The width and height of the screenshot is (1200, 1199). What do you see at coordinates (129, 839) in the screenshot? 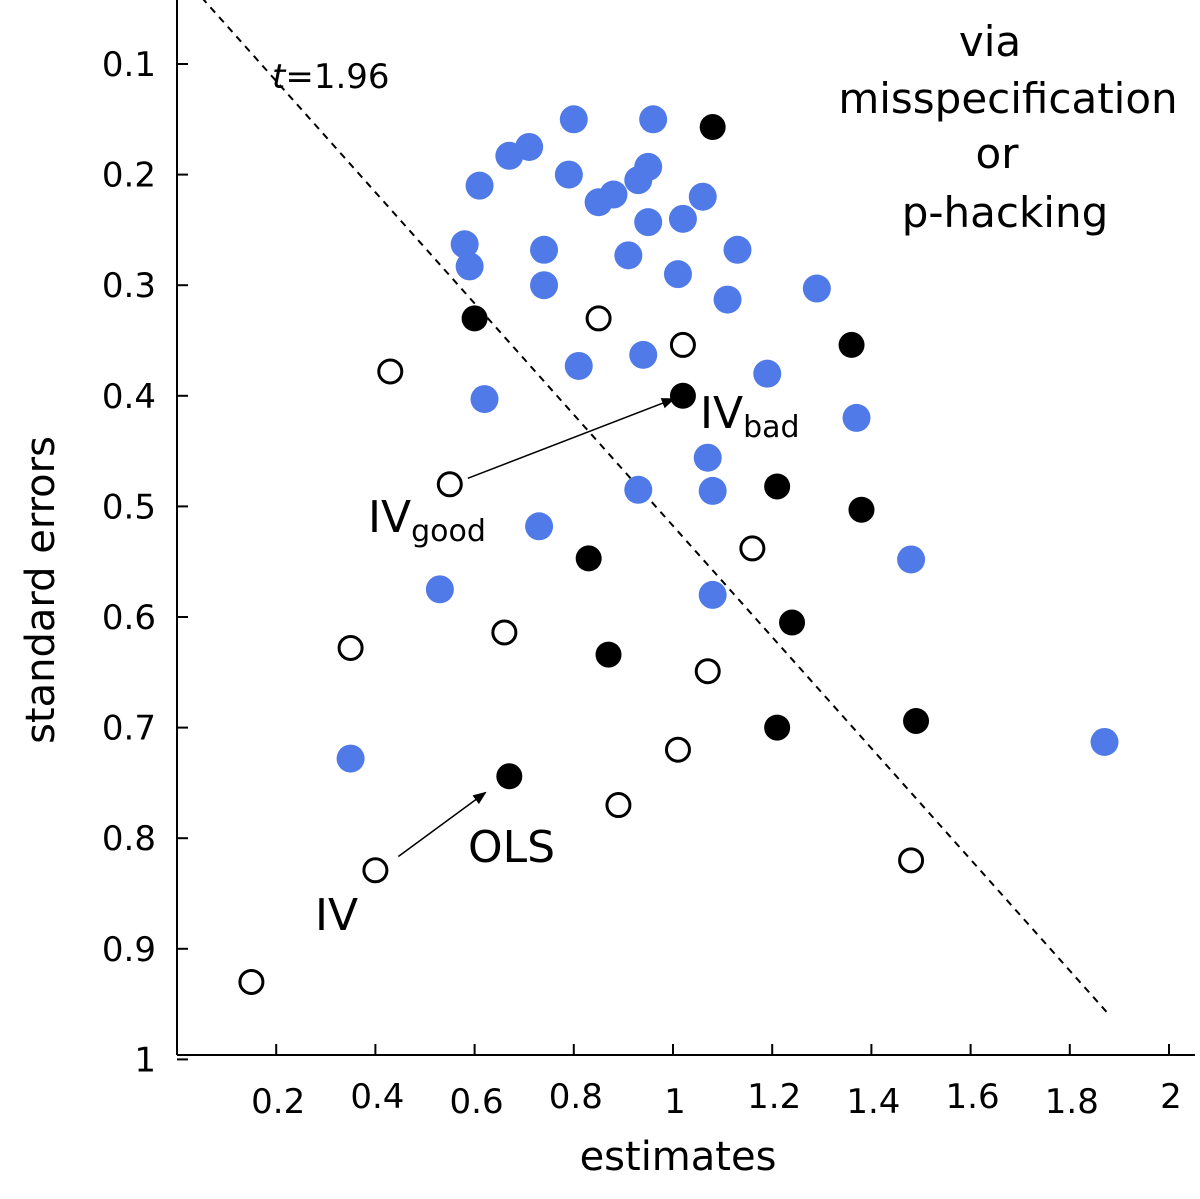
I see `y-tick-label: 0.8` at bounding box center [129, 839].